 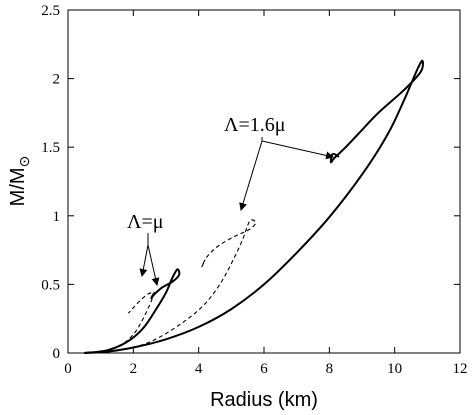 I want to click on x-tick-label: 6, so click(x=264, y=369).